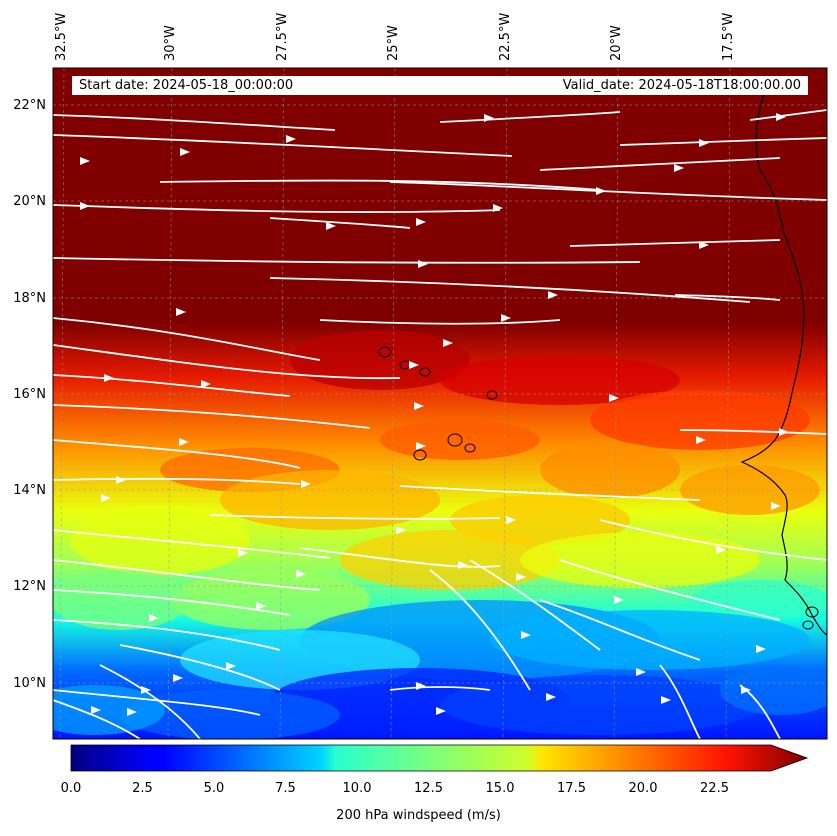 This screenshot has width=837, height=836. What do you see at coordinates (29, 683) in the screenshot?
I see `lat-label: 10°N` at bounding box center [29, 683].